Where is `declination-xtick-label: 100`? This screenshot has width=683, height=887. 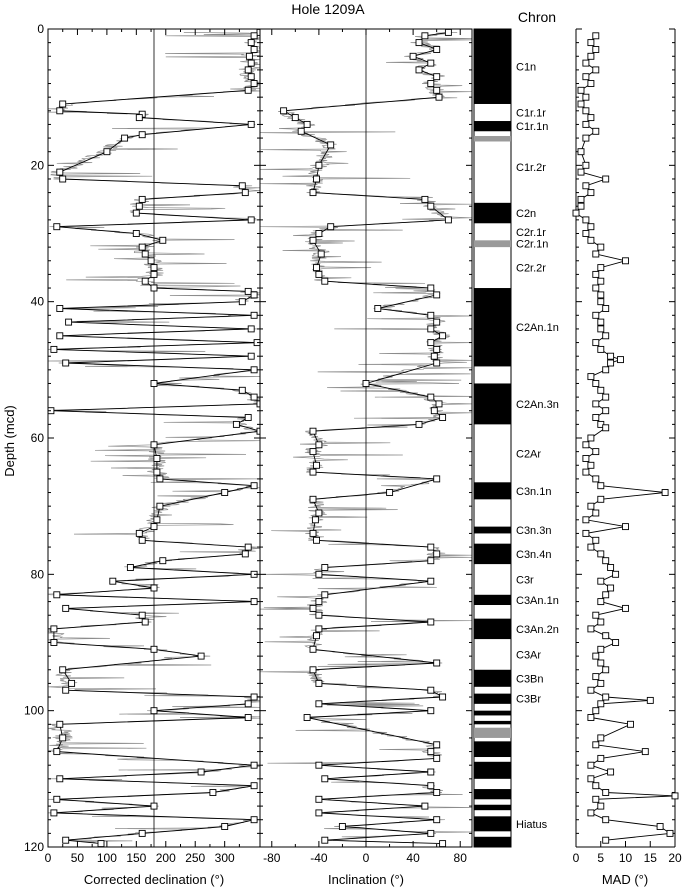 declination-xtick-label: 100 is located at coordinates (107, 858).